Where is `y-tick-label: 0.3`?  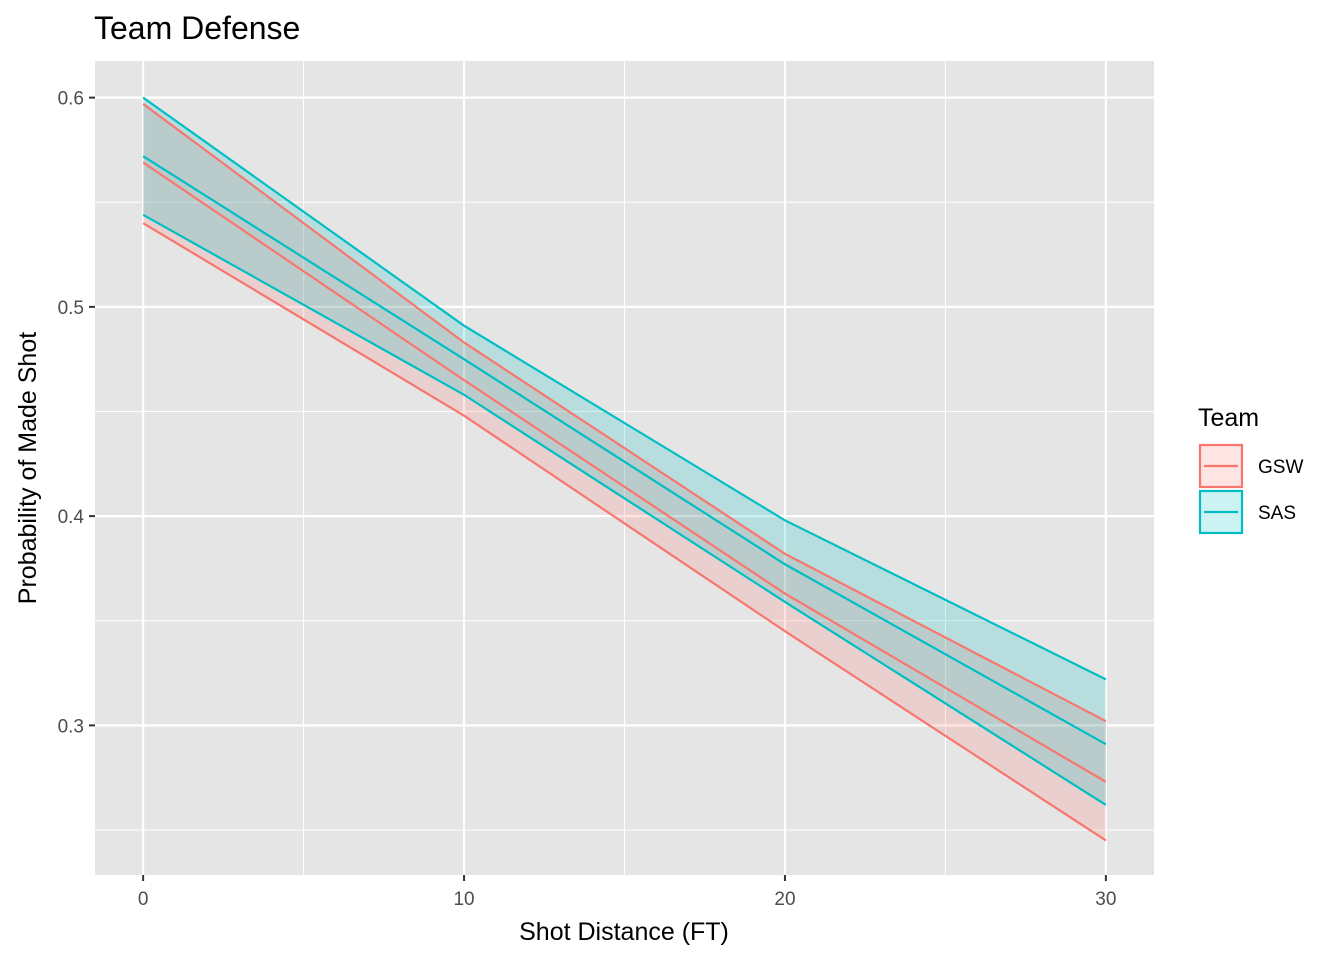
y-tick-label: 0.3 is located at coordinates (71, 726).